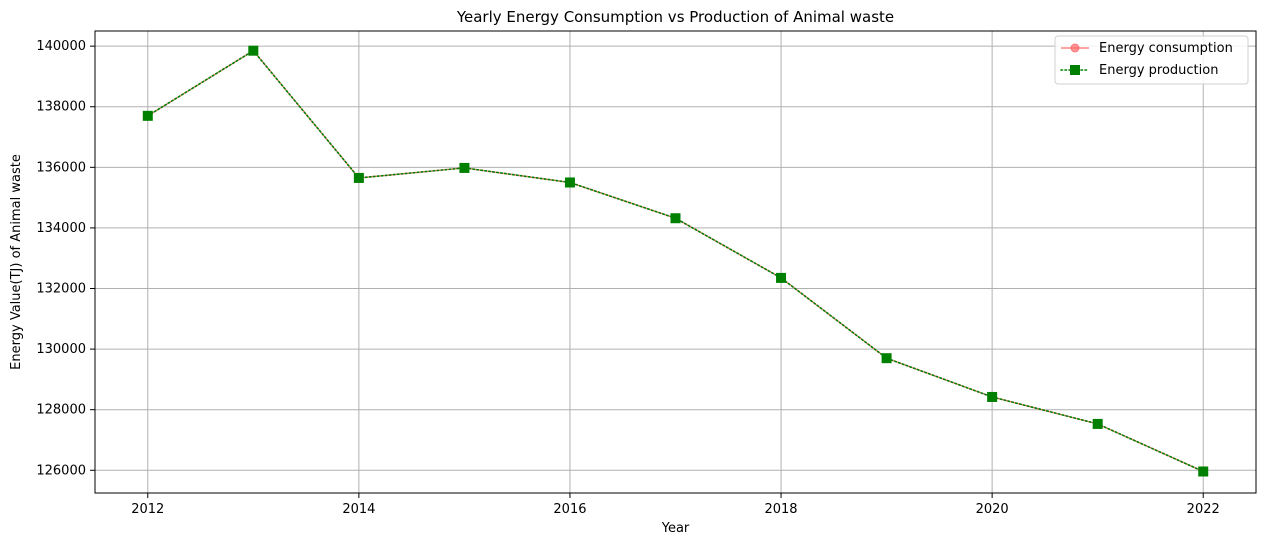 The width and height of the screenshot is (1265, 545). What do you see at coordinates (61, 228) in the screenshot?
I see `y-tick-label: 134000` at bounding box center [61, 228].